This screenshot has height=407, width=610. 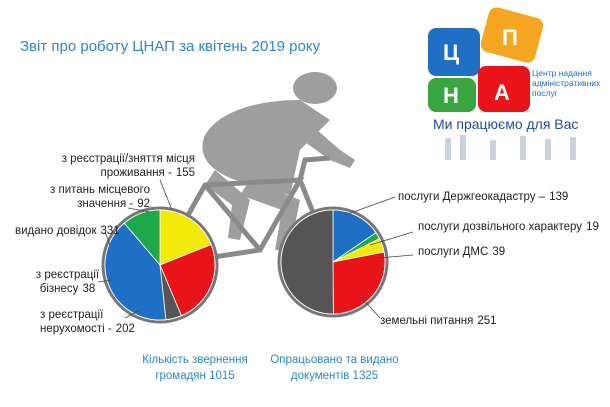 I want to click on label-value: 92, so click(x=143, y=204).